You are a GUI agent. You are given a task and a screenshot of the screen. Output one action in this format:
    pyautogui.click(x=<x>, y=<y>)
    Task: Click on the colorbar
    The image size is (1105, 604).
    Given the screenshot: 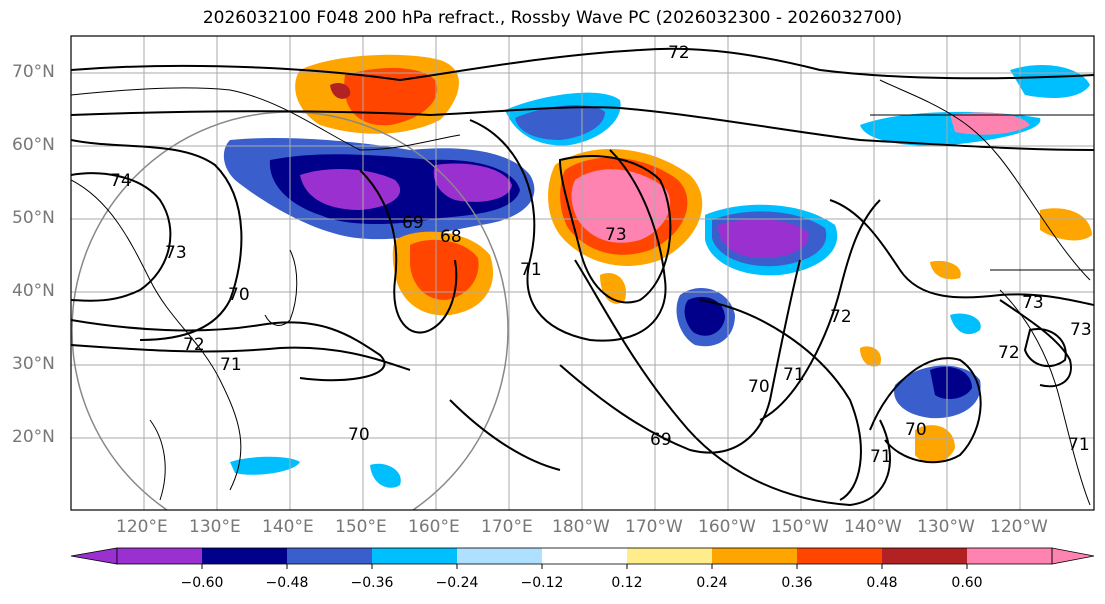 What is the action you would take?
    pyautogui.click(x=582, y=558)
    